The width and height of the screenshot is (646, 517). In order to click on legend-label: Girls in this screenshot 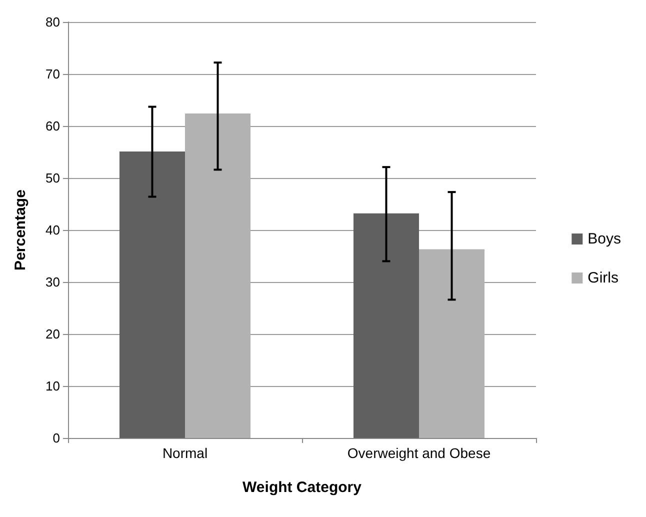, I will do `click(603, 278)`.